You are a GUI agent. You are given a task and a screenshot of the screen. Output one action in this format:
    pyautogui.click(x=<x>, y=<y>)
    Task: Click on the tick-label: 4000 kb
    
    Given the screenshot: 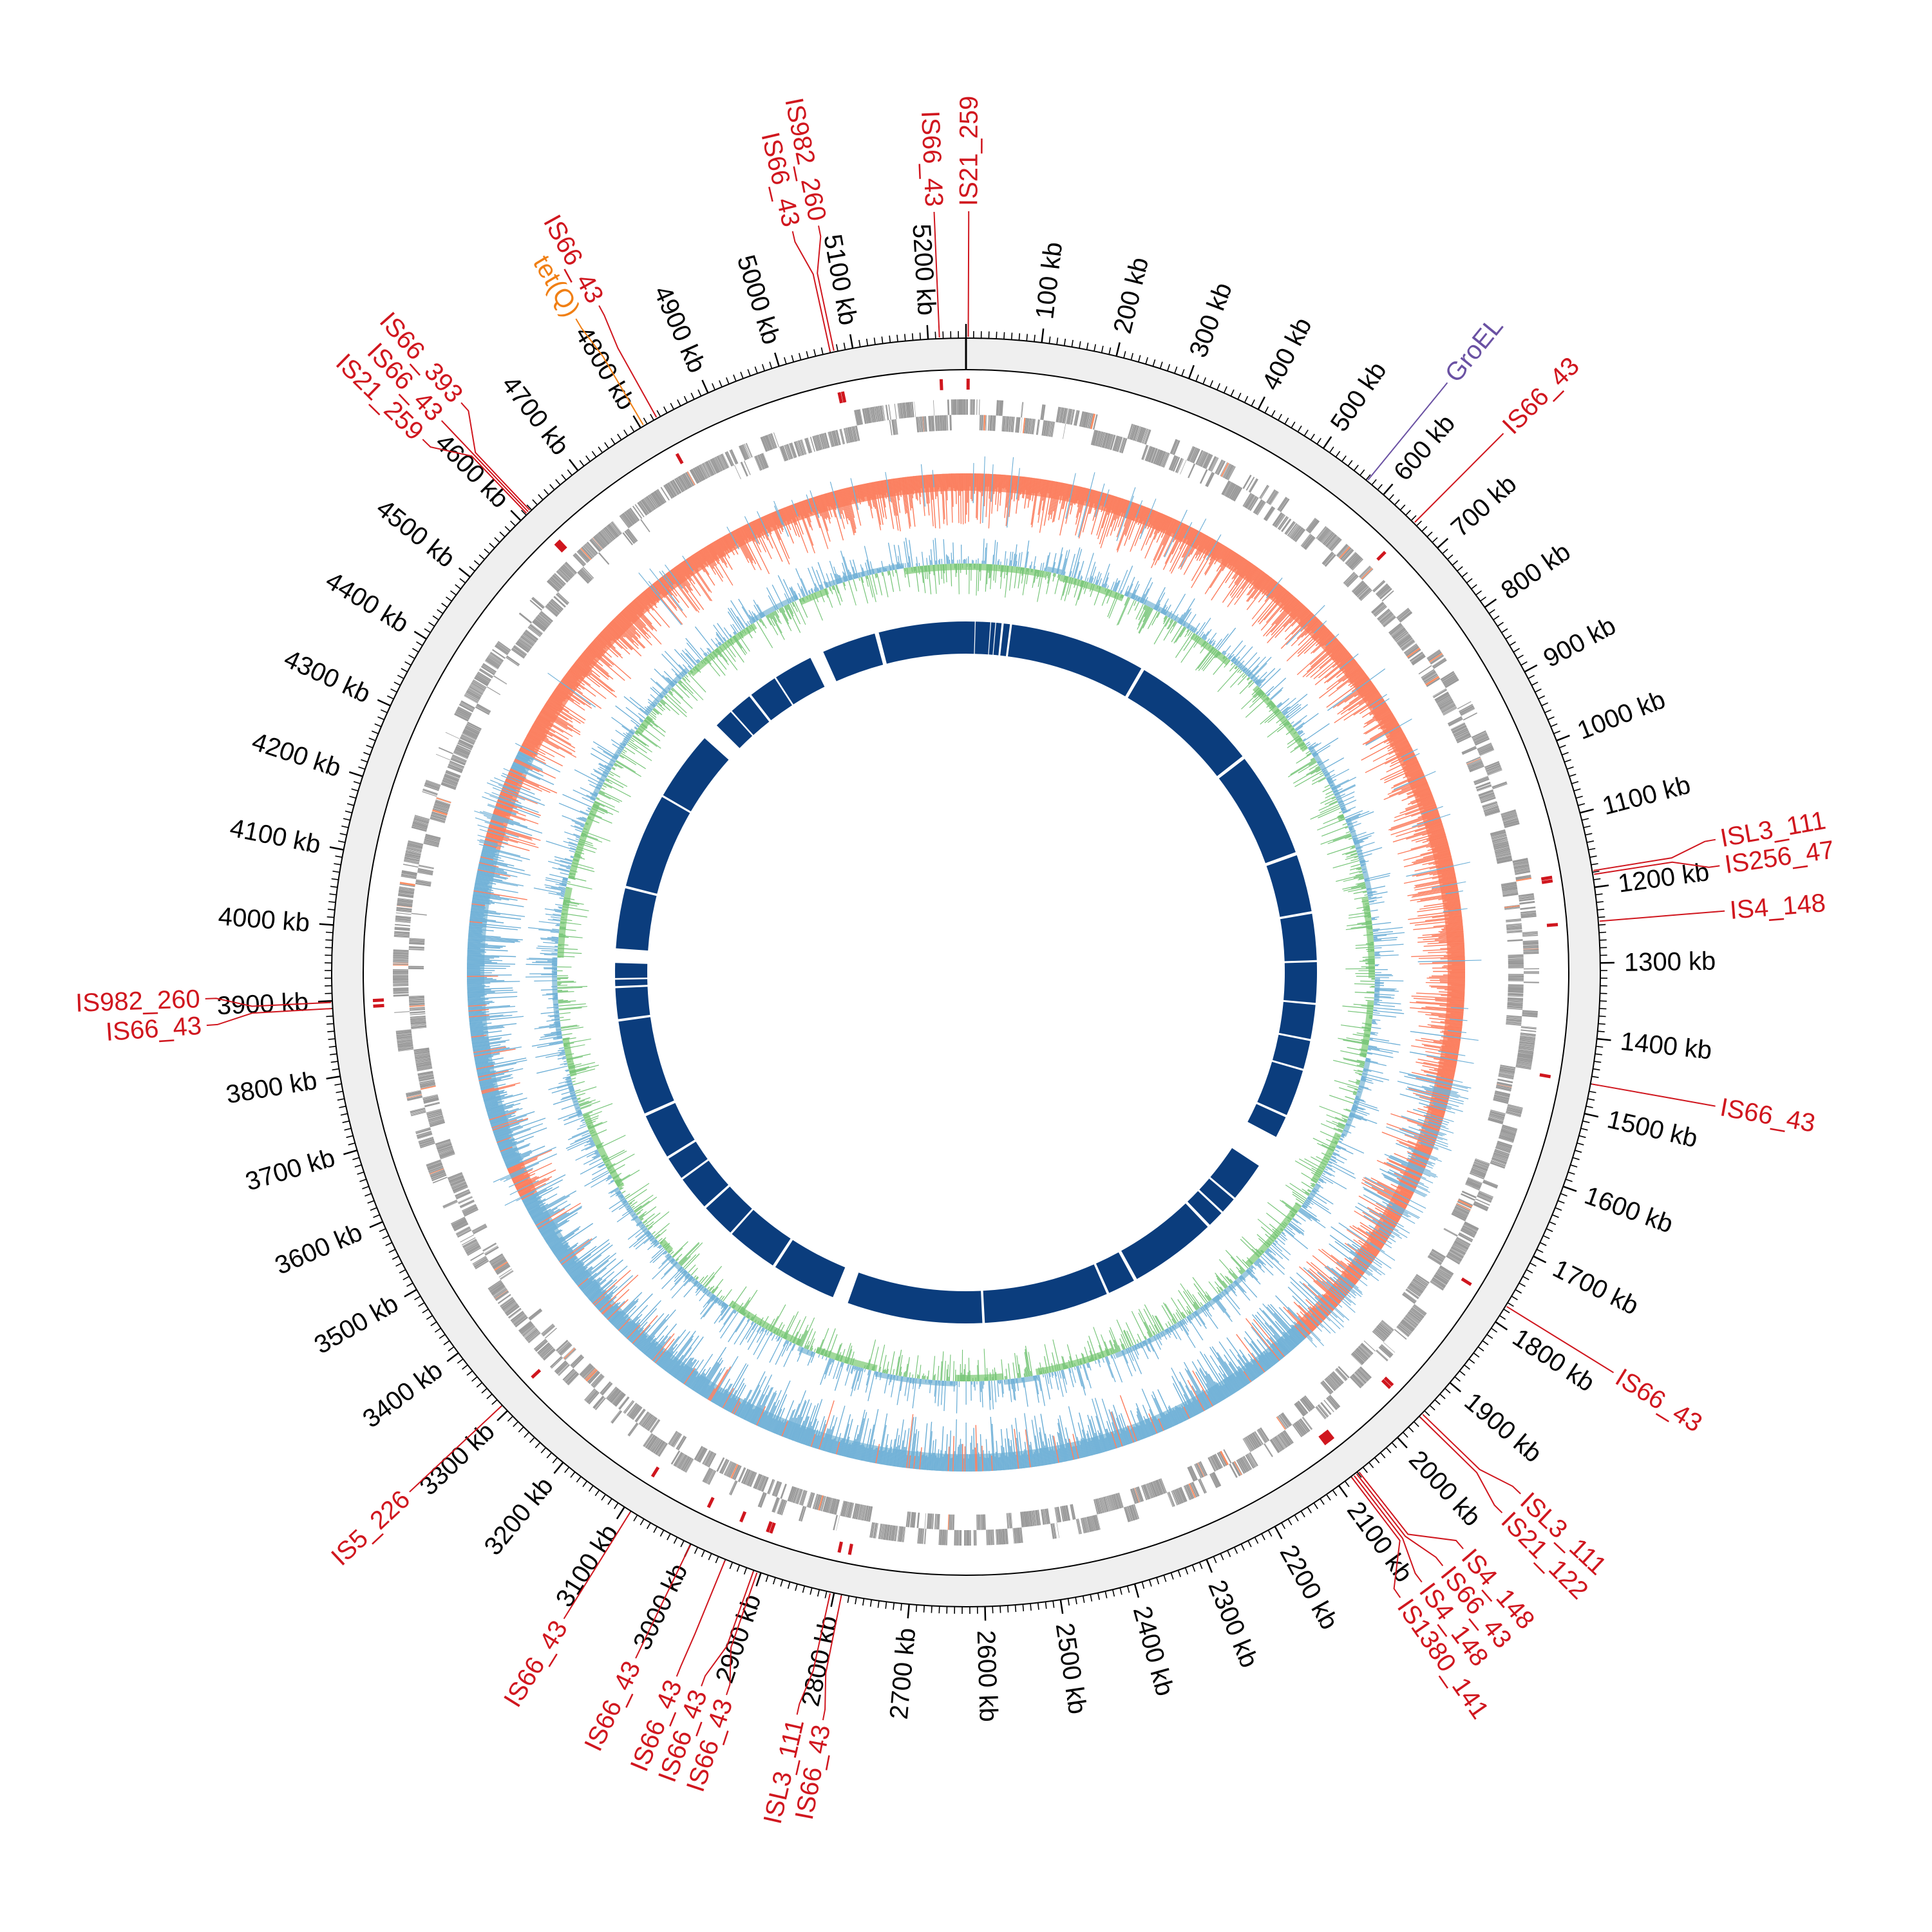 What is the action you would take?
    pyautogui.click(x=263, y=920)
    